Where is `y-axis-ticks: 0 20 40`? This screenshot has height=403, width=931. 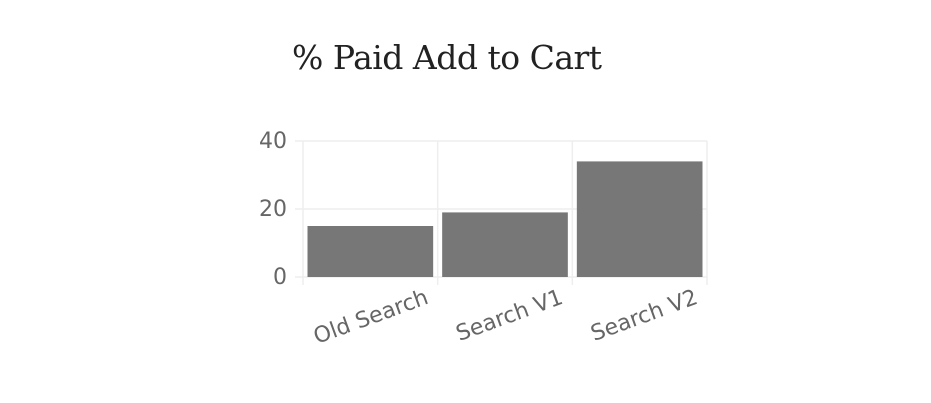 y-axis-ticks: 0 20 40 is located at coordinates (273, 209).